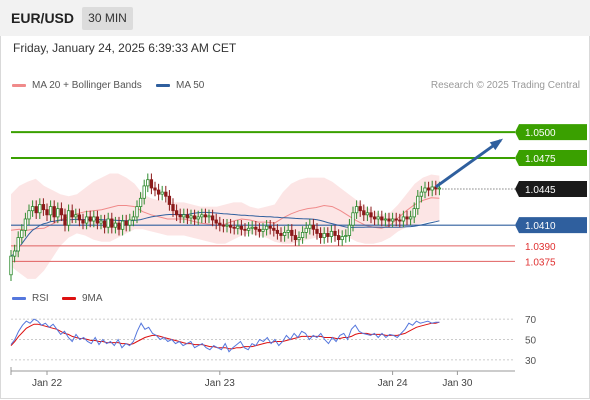 The image size is (590, 400). I want to click on ma20-swatch, so click(19, 85).